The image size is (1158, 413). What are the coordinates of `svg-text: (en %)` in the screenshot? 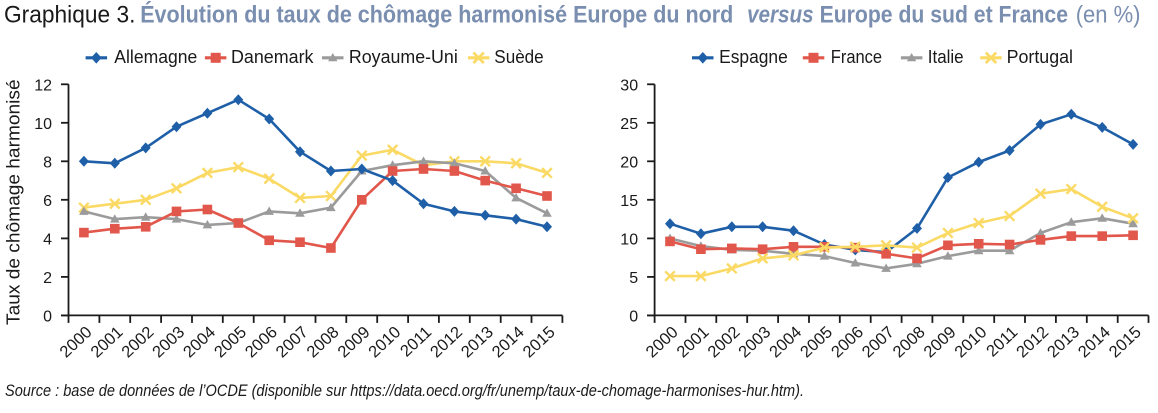 It's located at (1108, 15).